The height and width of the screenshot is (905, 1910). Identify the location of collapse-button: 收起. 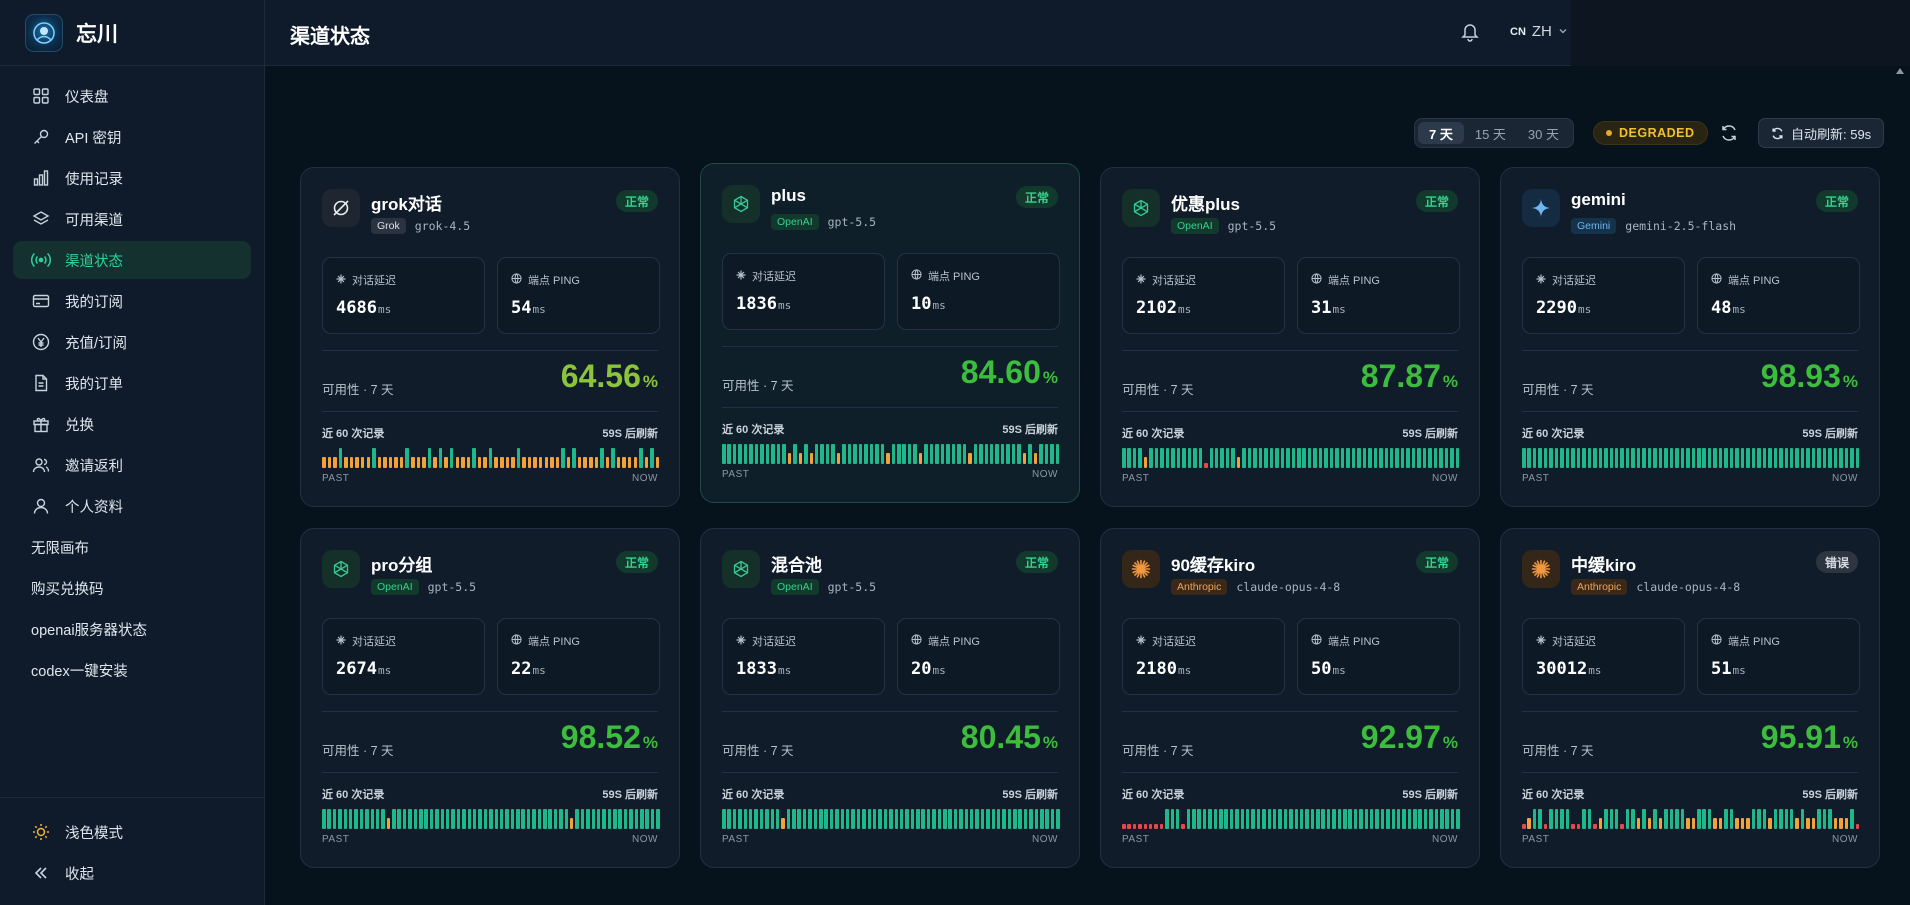
(132, 873).